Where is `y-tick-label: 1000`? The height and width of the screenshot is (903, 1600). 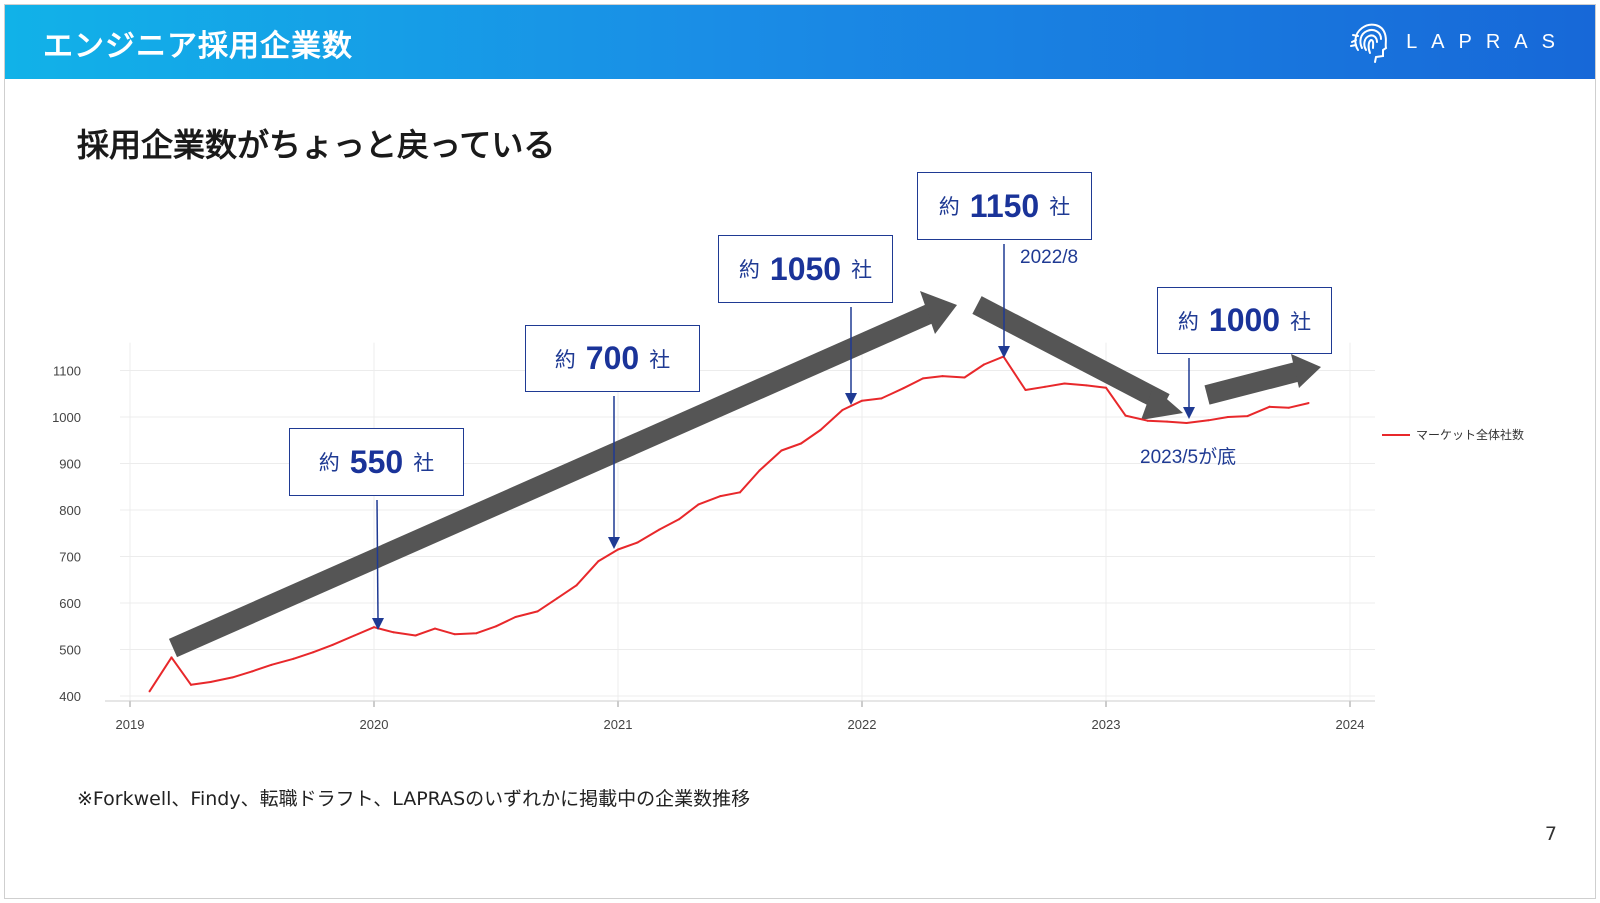 y-tick-label: 1000 is located at coordinates (66, 417).